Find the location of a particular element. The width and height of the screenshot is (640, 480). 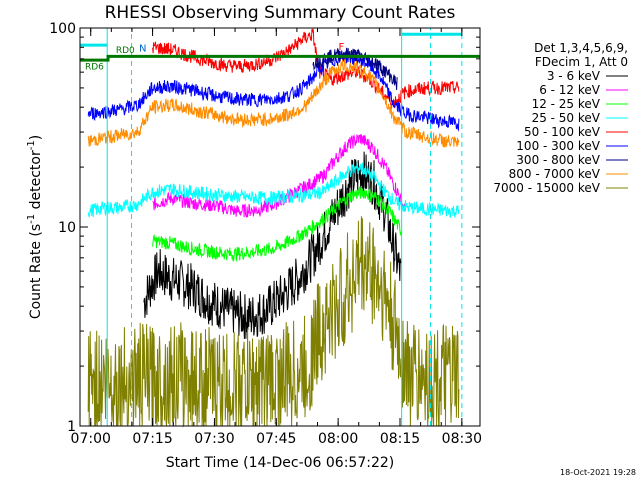

x-axis-label: Start Time (14-Dec-06 06:57:22) is located at coordinates (280, 463).